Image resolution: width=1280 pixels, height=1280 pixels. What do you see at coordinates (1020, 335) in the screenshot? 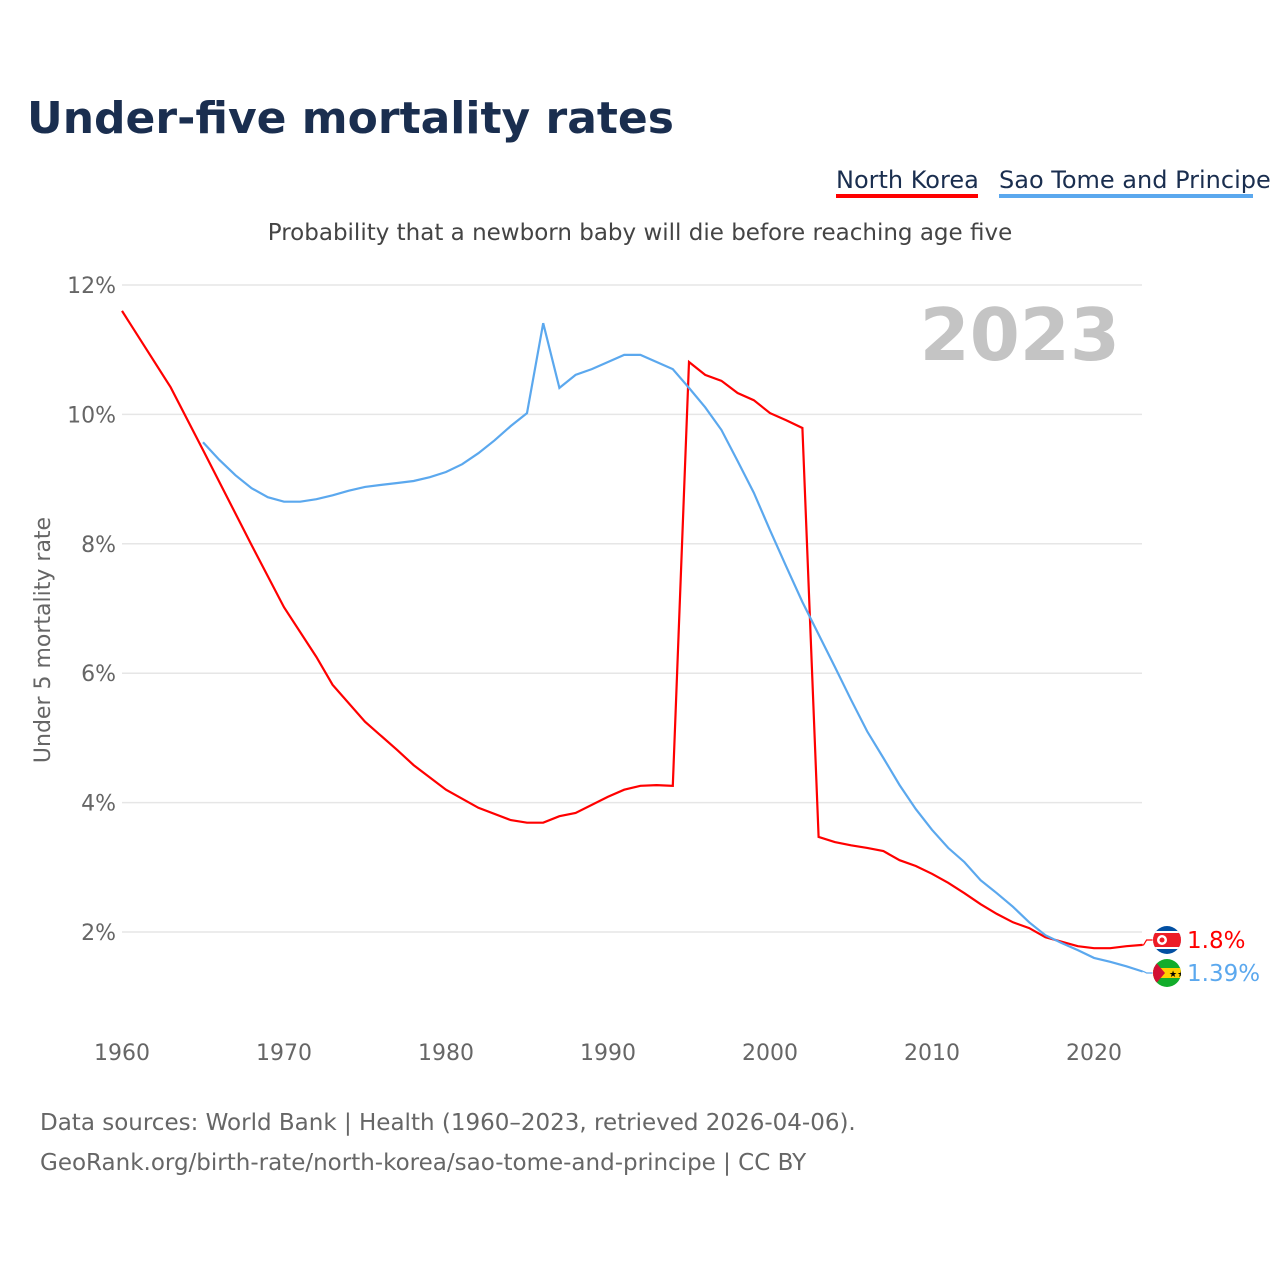
I see `year-watermark: 2023` at bounding box center [1020, 335].